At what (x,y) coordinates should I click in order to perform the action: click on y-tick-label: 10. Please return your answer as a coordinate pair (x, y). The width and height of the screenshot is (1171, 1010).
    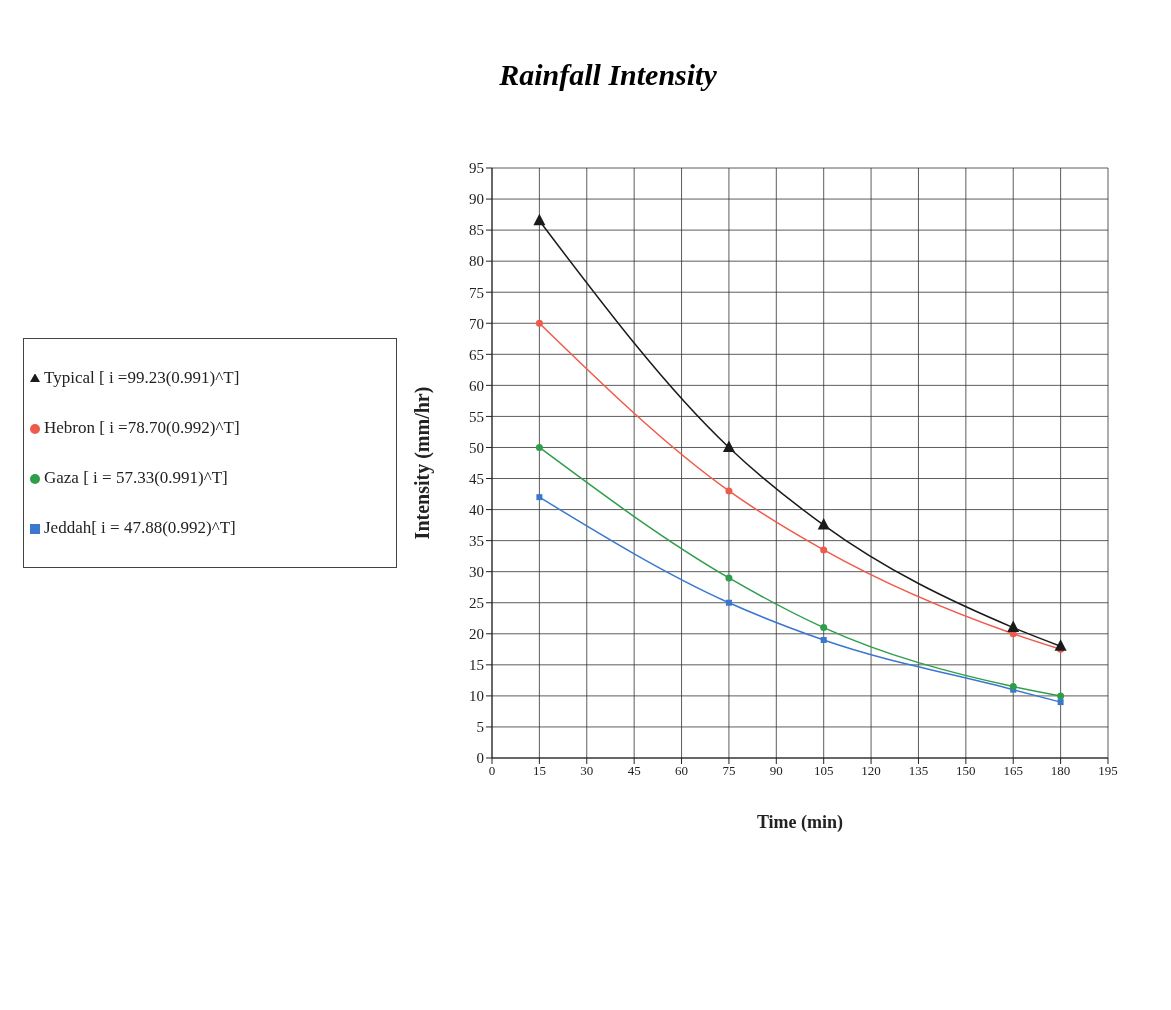
    Looking at the image, I should click on (476, 696).